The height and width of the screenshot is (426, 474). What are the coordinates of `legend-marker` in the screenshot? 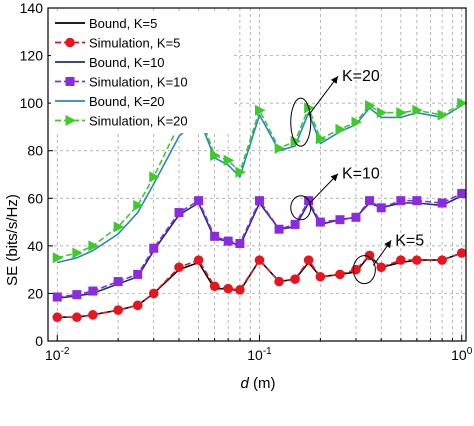 It's located at (70, 120).